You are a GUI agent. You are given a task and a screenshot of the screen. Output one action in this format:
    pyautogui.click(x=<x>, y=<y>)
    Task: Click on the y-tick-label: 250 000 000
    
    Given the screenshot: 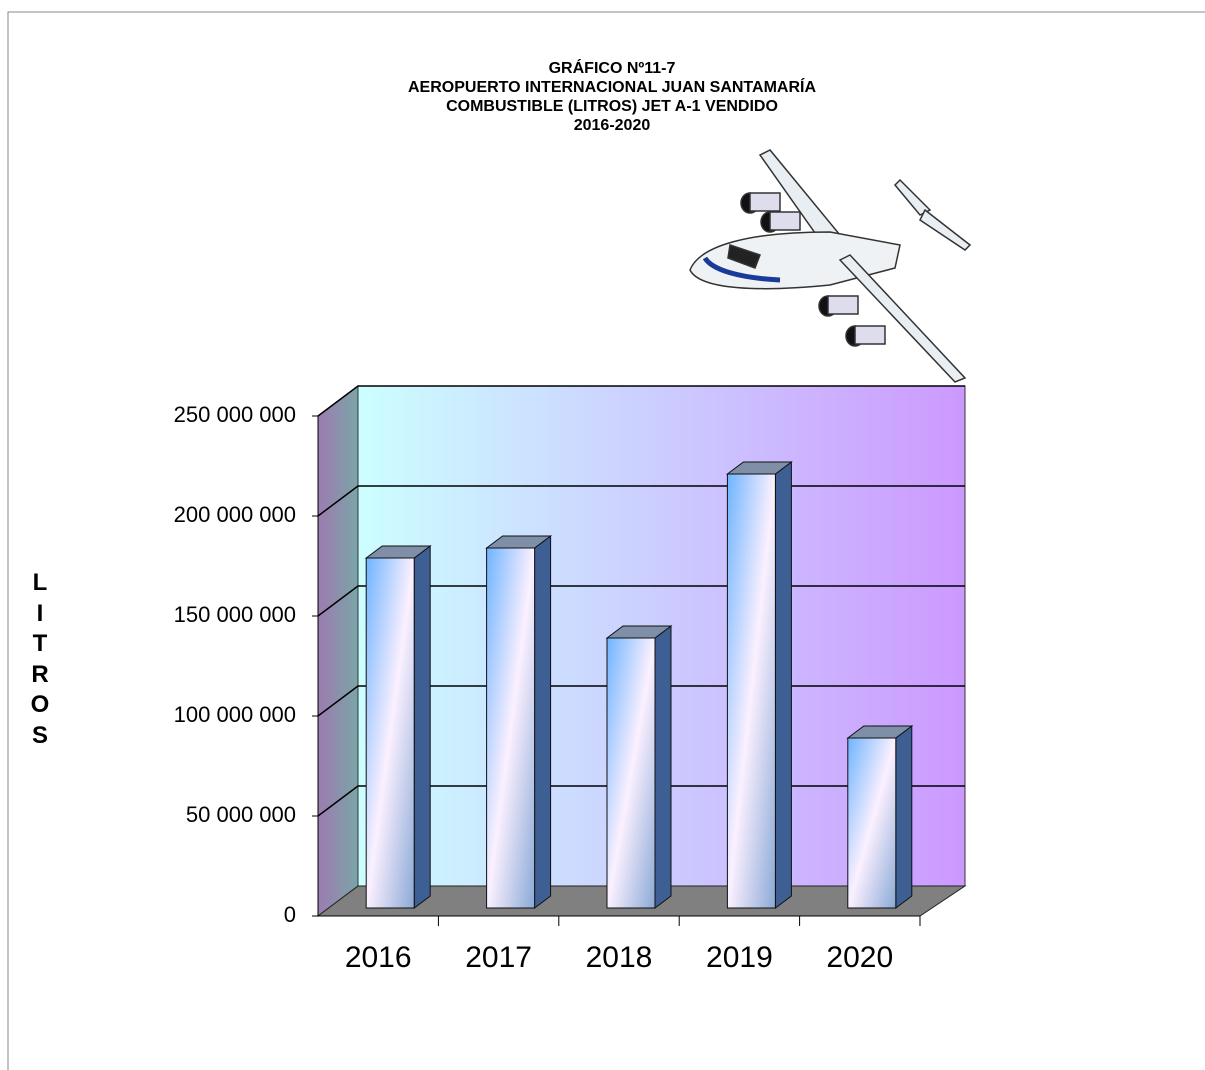 What is the action you would take?
    pyautogui.click(x=235, y=414)
    